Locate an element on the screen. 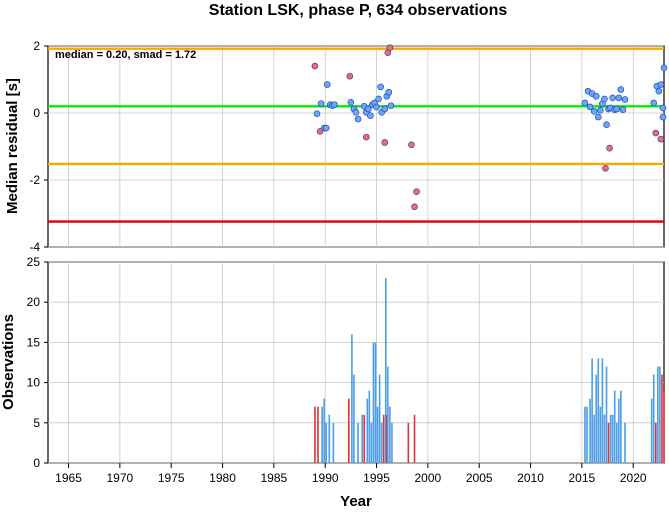  top-y-ticks: 2 0 -2 -4 is located at coordinates (38, 146).